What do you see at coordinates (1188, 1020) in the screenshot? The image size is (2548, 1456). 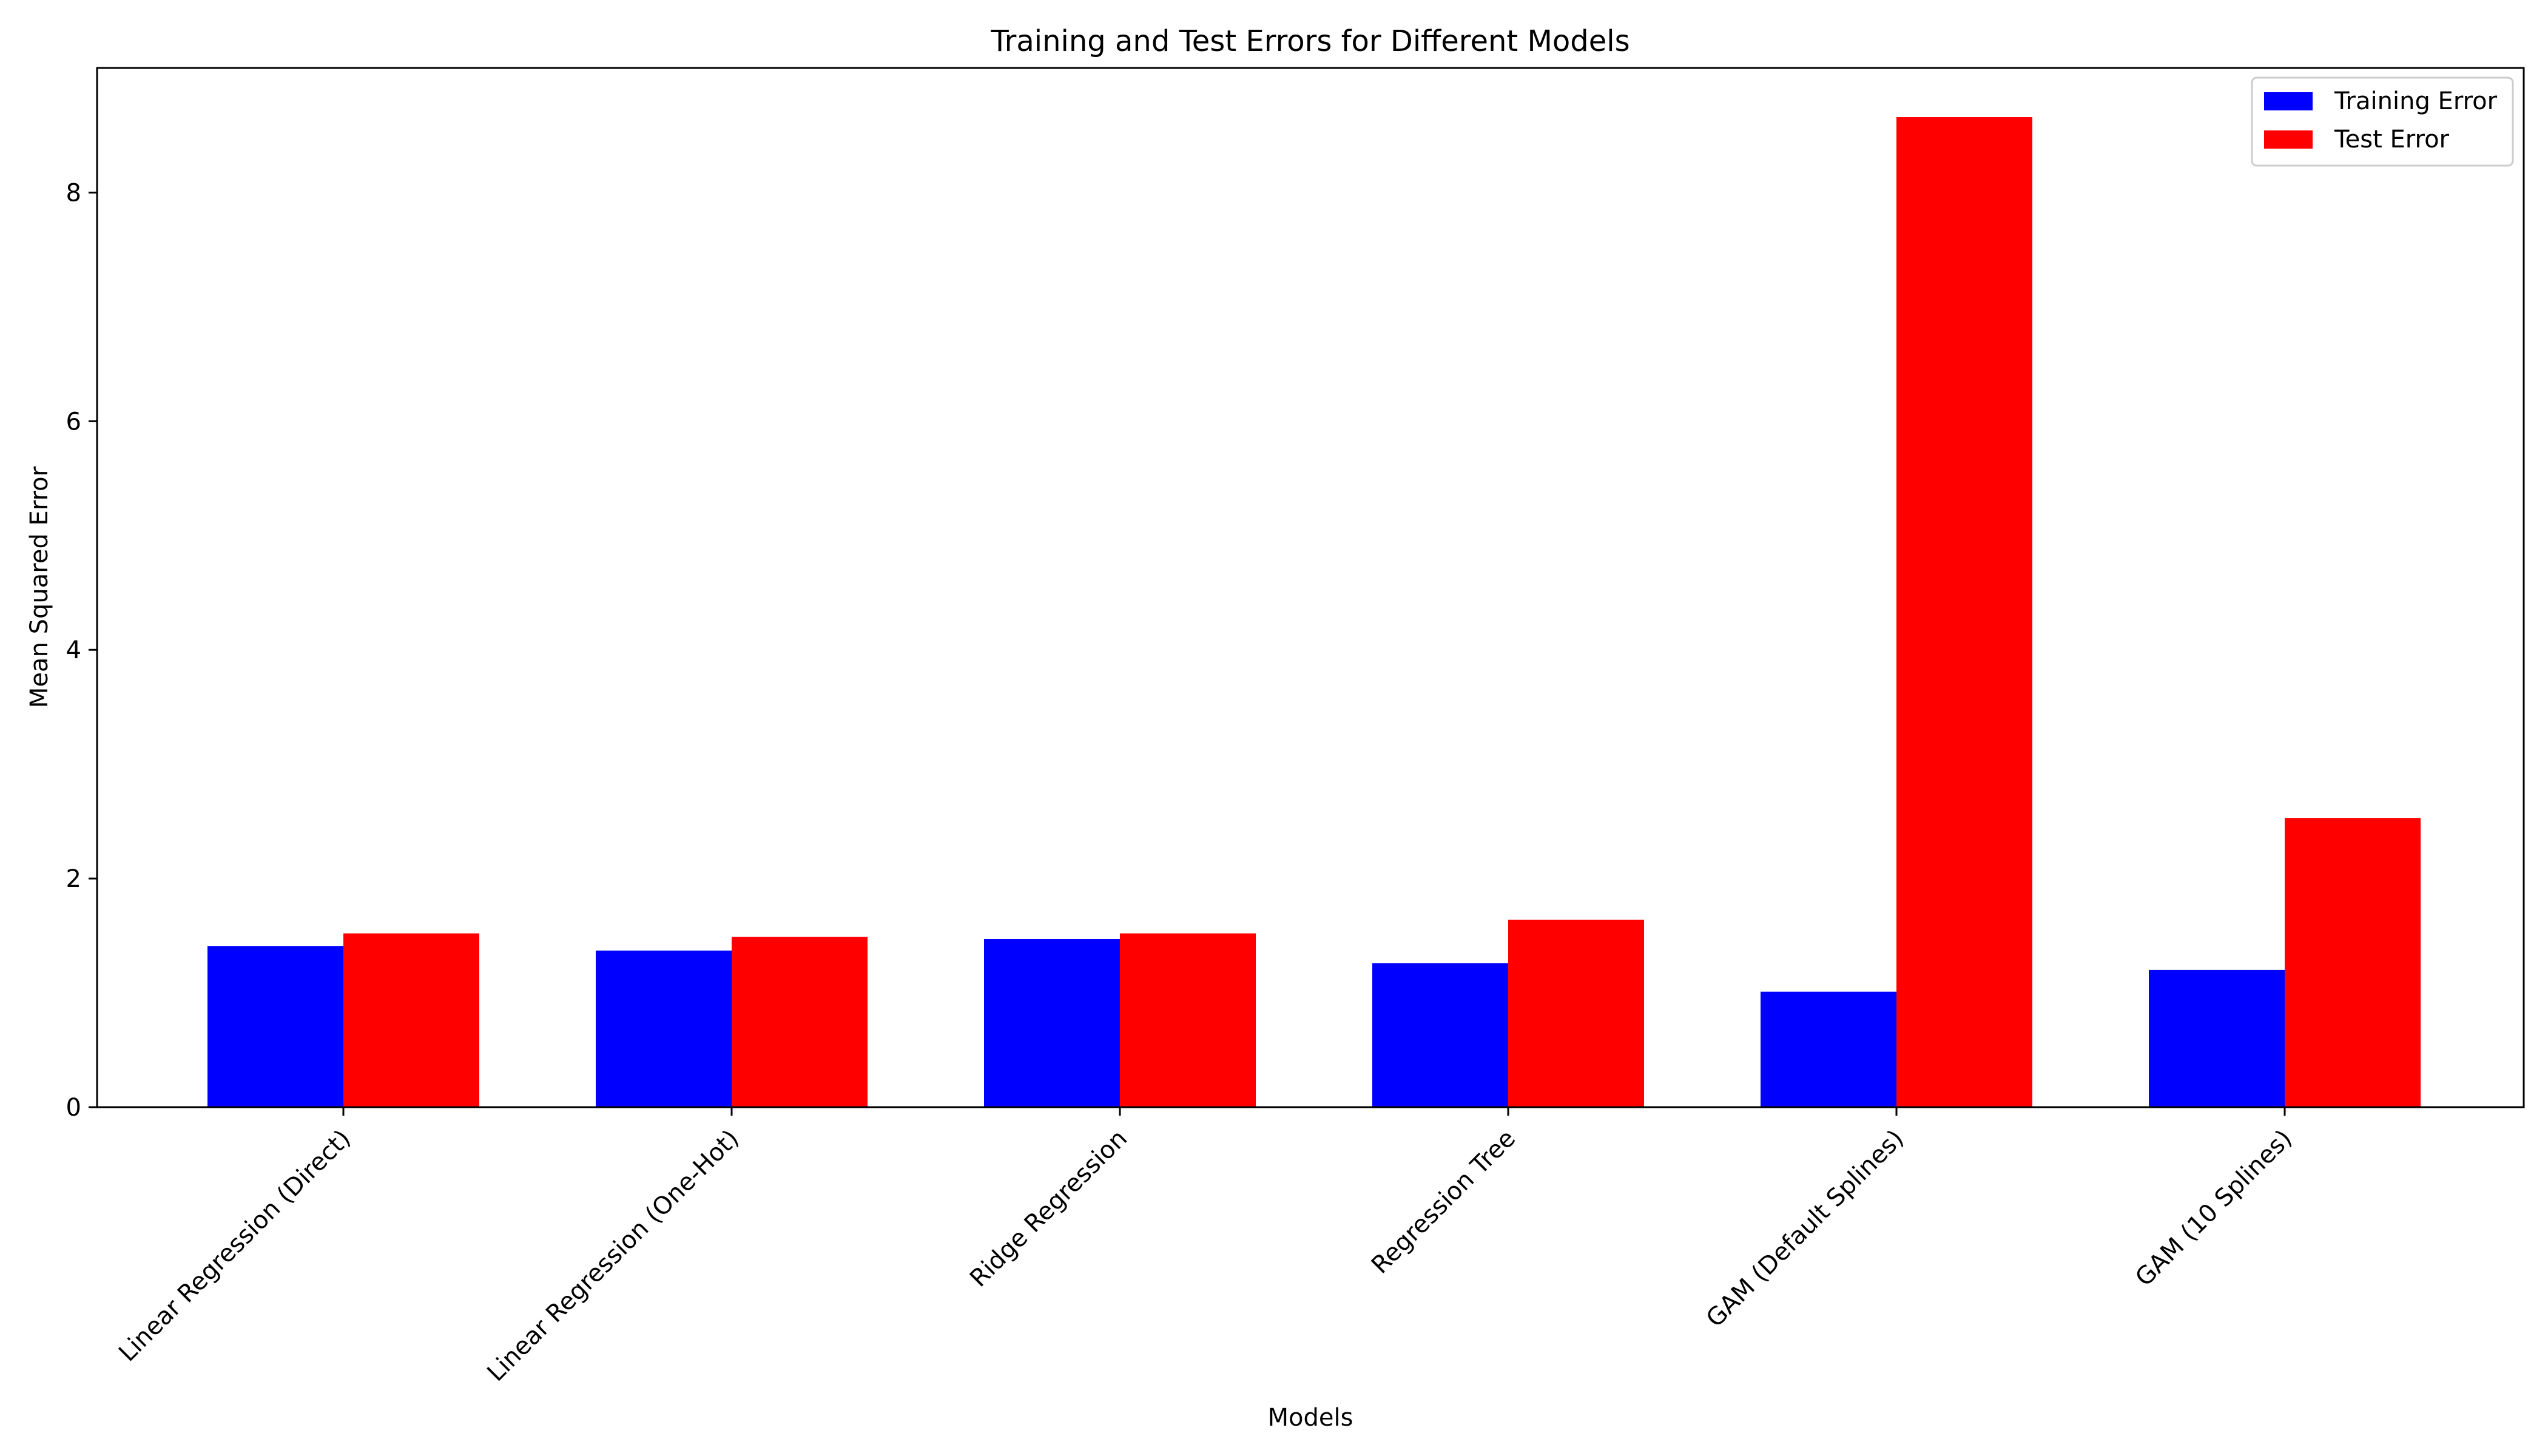 I see `bar-test-error-ridge-regression` at bounding box center [1188, 1020].